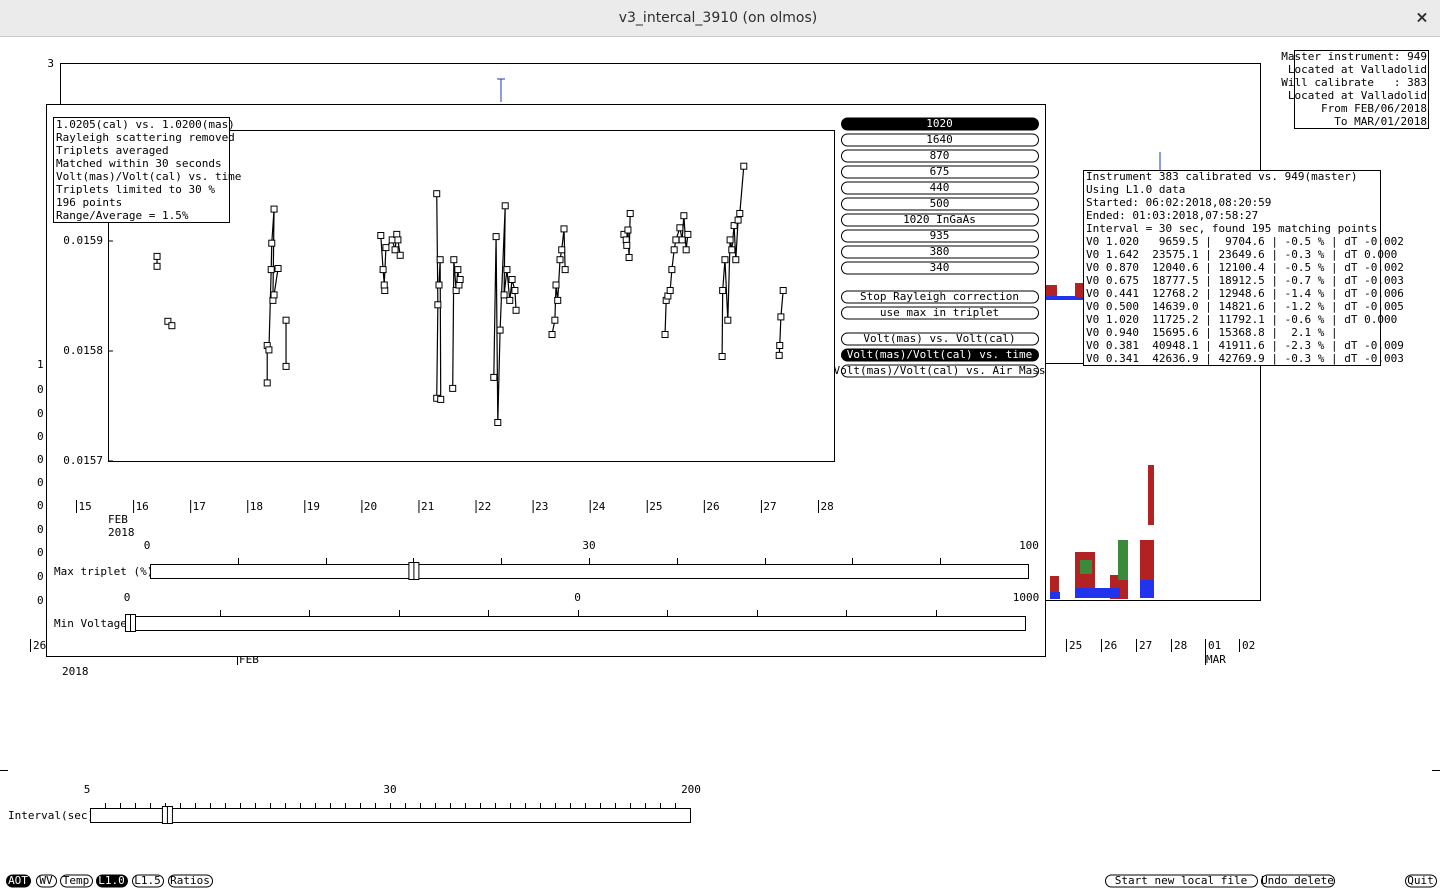  I want to click on x-tick-label: 25, so click(655, 506).